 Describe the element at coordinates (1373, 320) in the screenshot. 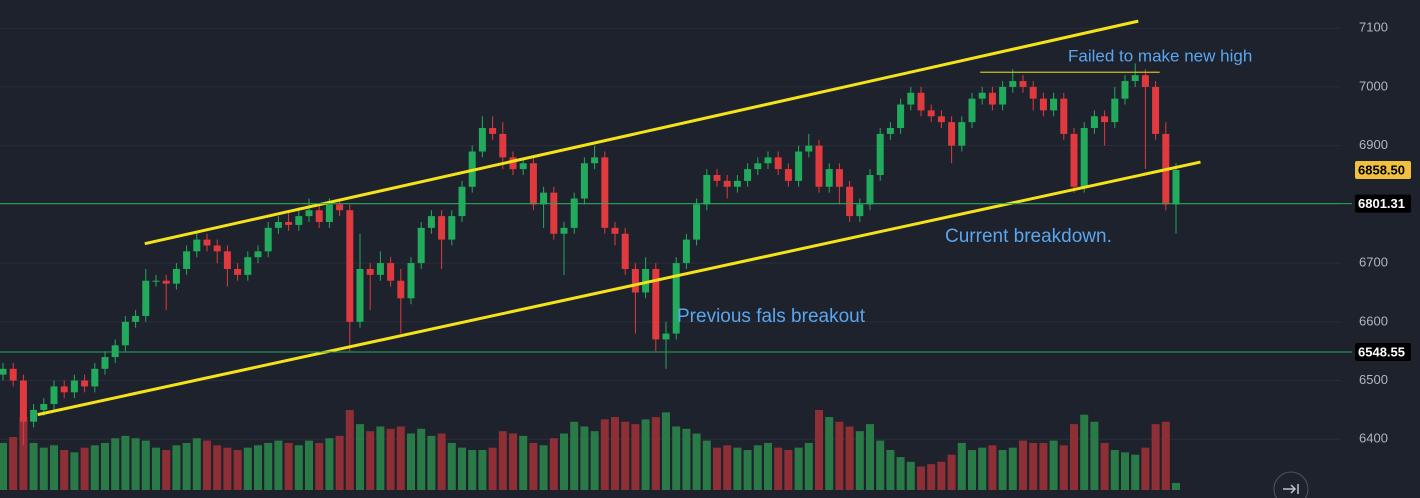

I see `y-tick-label: 6600` at that location.